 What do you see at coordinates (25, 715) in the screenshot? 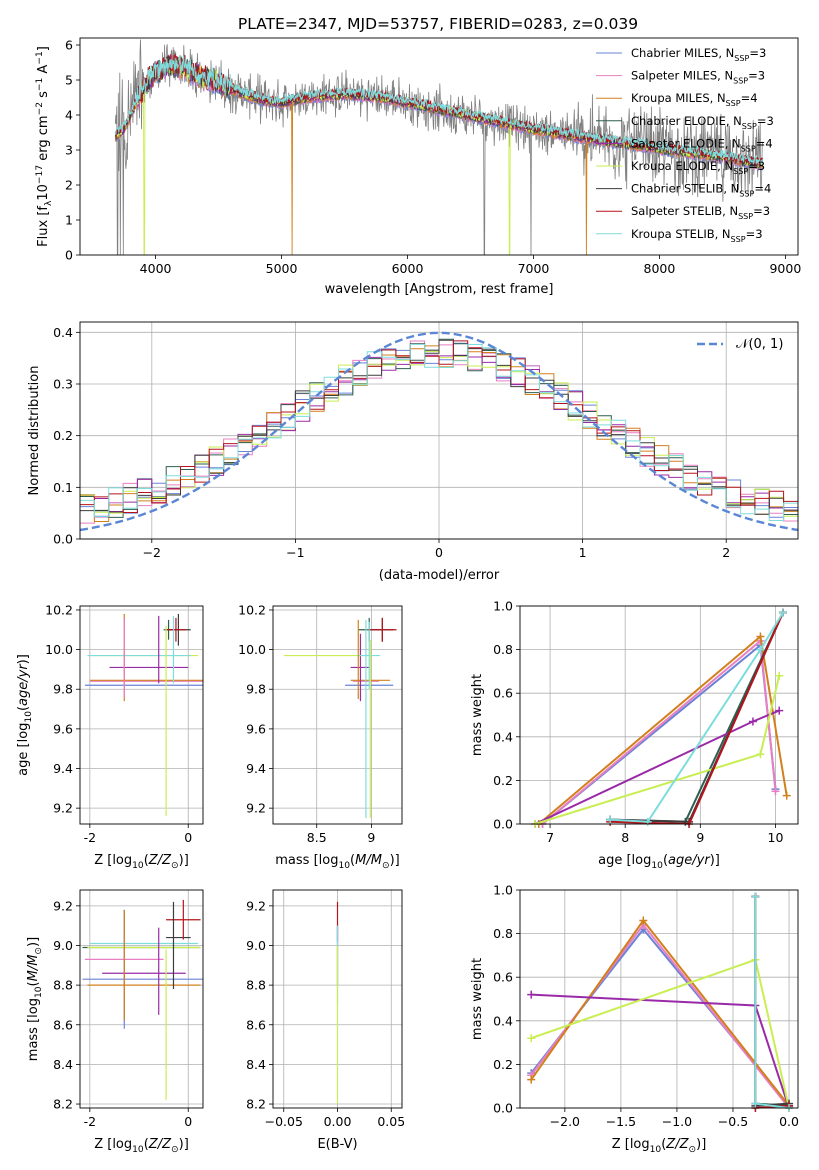
I see `y-axis-label: age [log10(age/yr)]` at bounding box center [25, 715].